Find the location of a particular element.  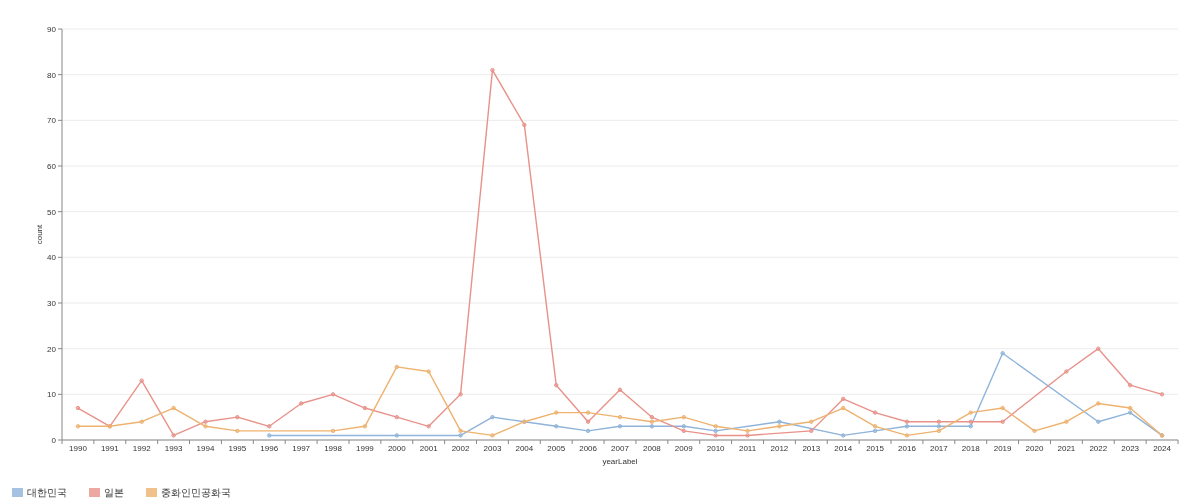

legend-label: 중화인민공화국 is located at coordinates (196, 492).